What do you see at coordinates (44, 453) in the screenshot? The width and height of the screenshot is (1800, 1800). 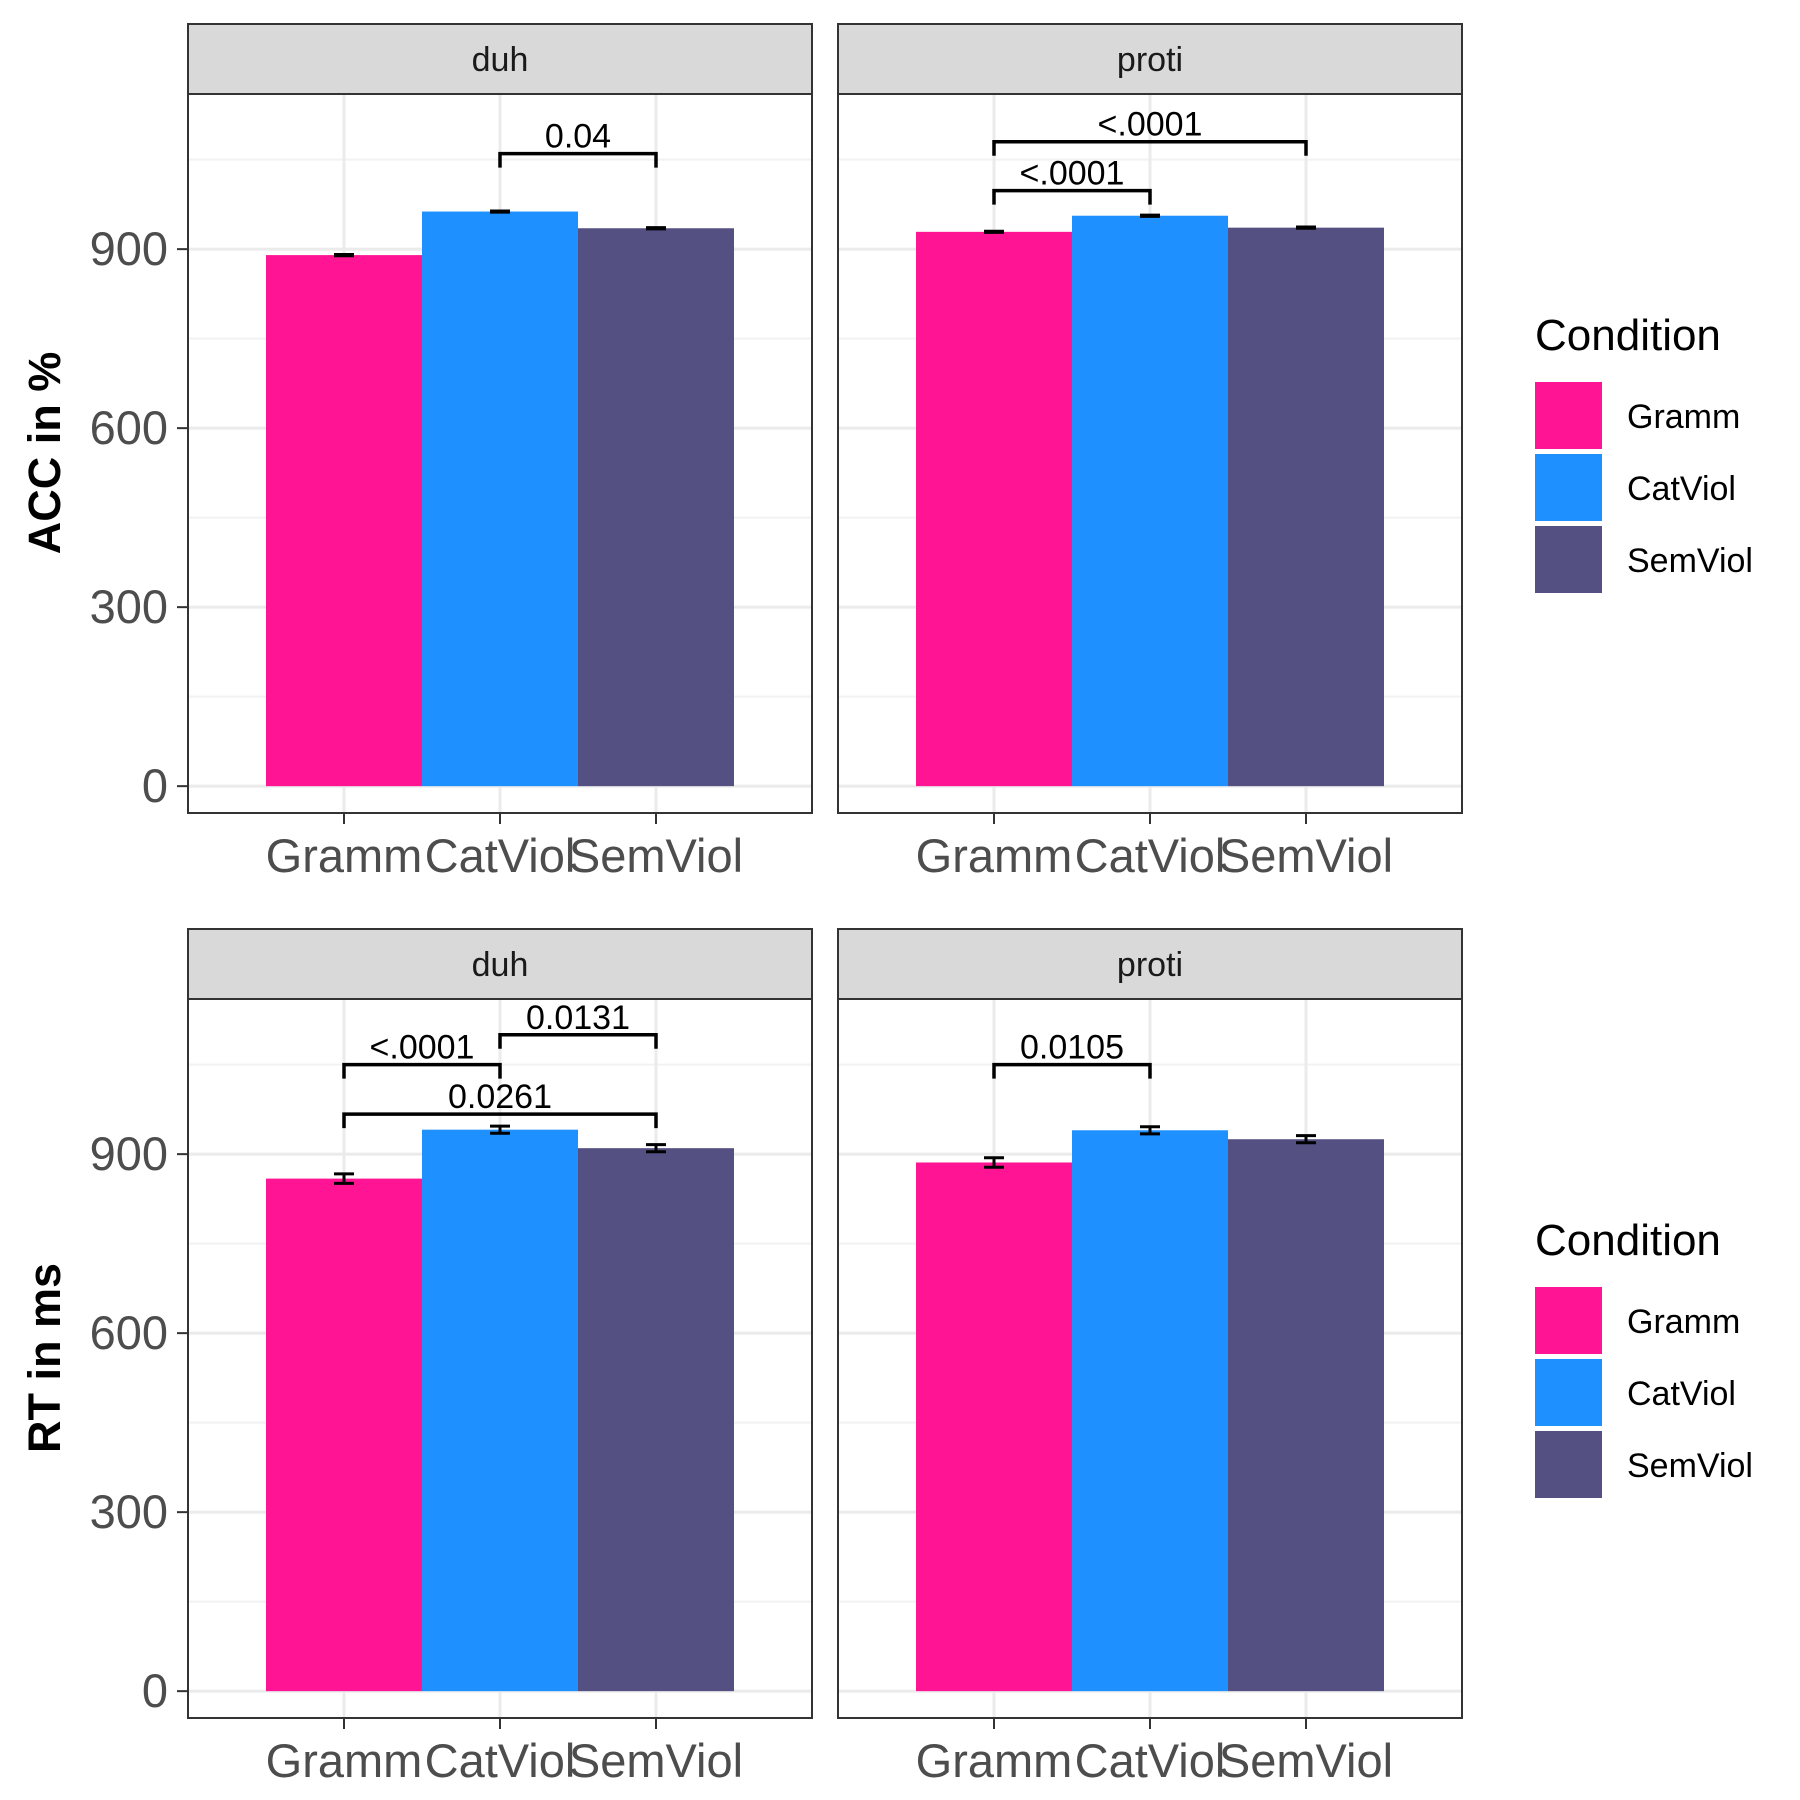 I see `y-axis-title: ACC in %` at bounding box center [44, 453].